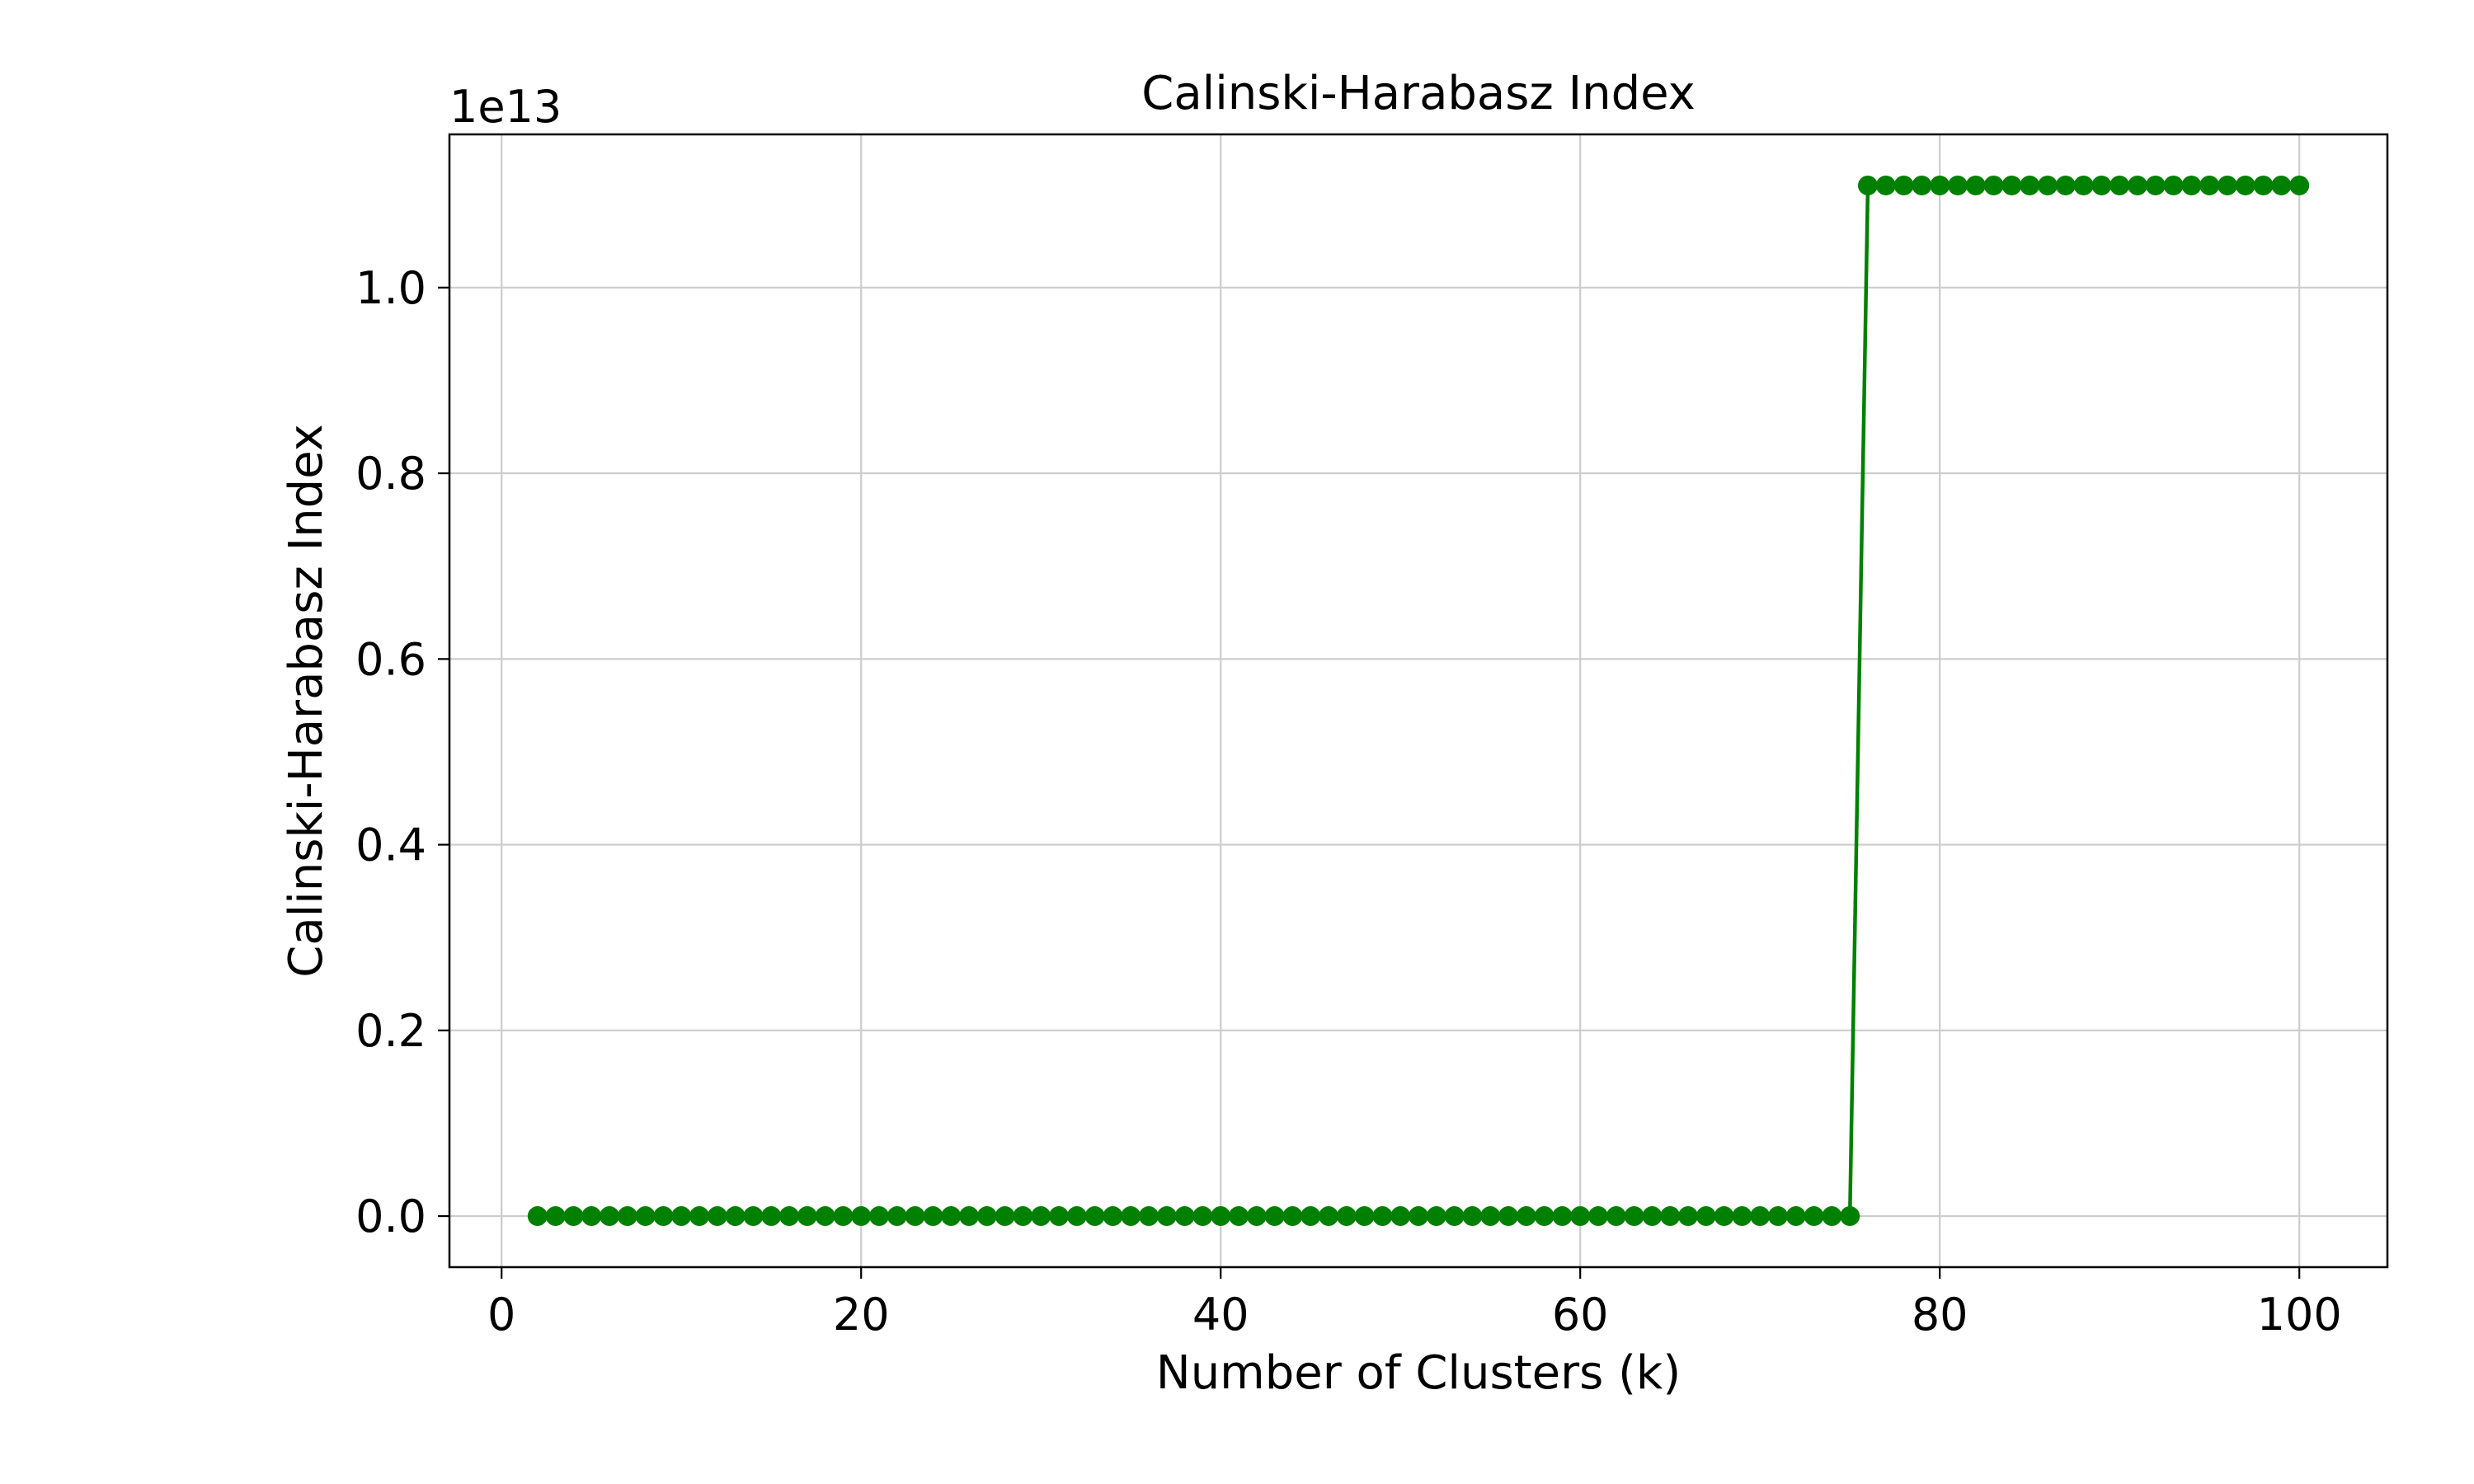  Describe the element at coordinates (1418, 1373) in the screenshot. I see `x-axis-label: Number of Clusters (k)` at that location.